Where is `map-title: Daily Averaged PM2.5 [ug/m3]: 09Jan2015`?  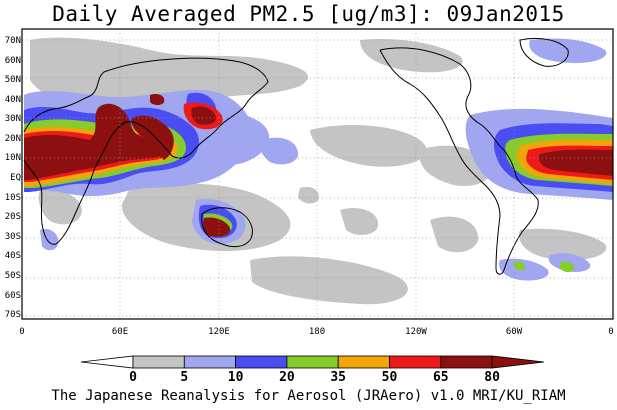
map-title: Daily Averaged PM2.5 [ug/m3]: 09Jan2015 is located at coordinates (308, 14).